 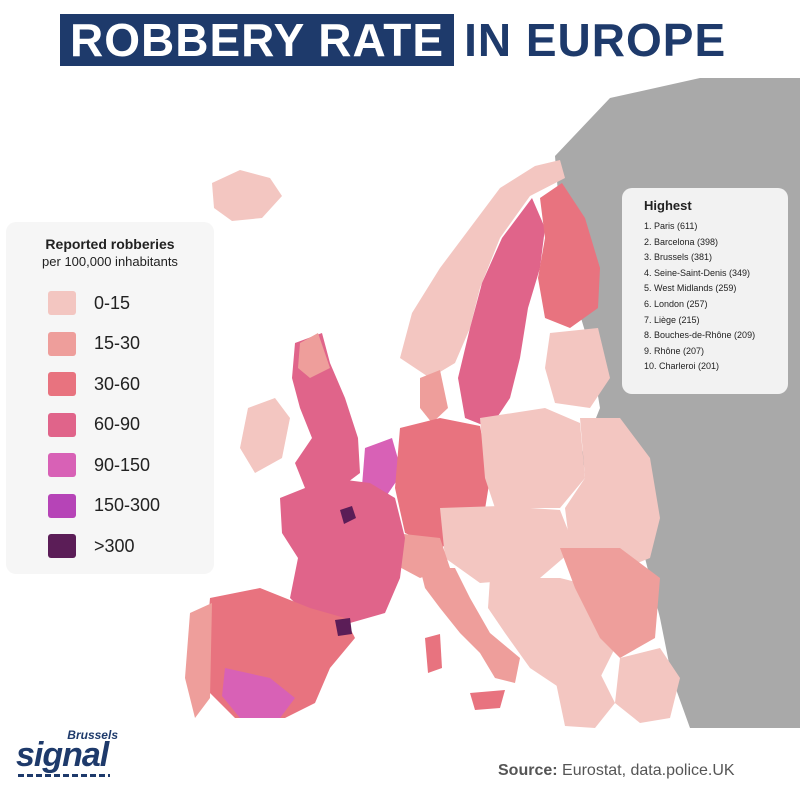 I want to click on highest-item: 5. West Midlands (259), so click(x=690, y=288).